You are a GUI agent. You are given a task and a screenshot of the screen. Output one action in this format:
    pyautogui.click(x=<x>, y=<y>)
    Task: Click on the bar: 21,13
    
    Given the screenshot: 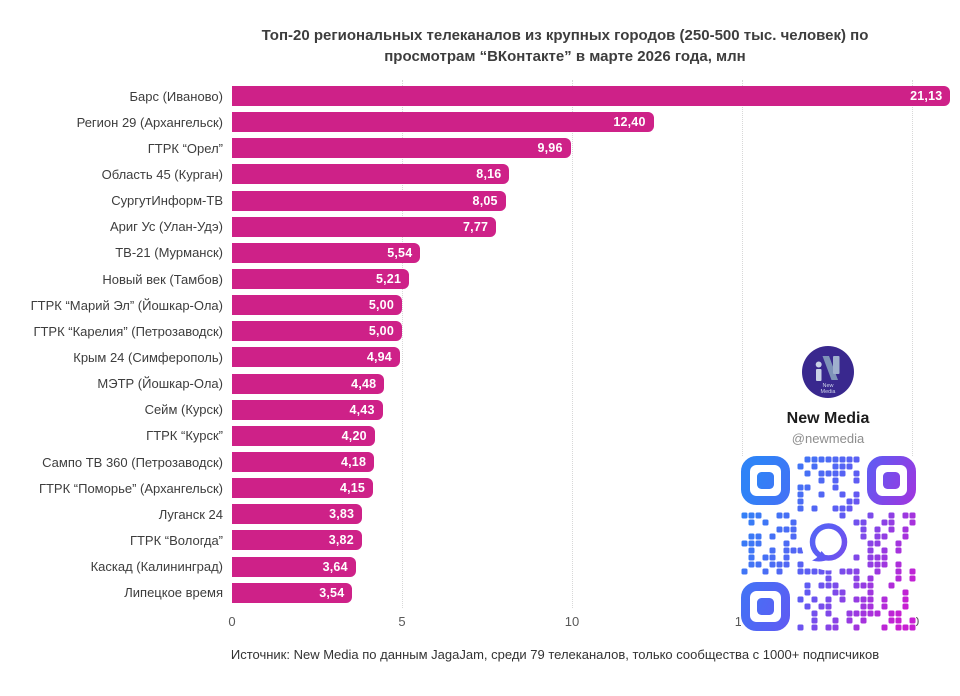 What is the action you would take?
    pyautogui.click(x=591, y=96)
    